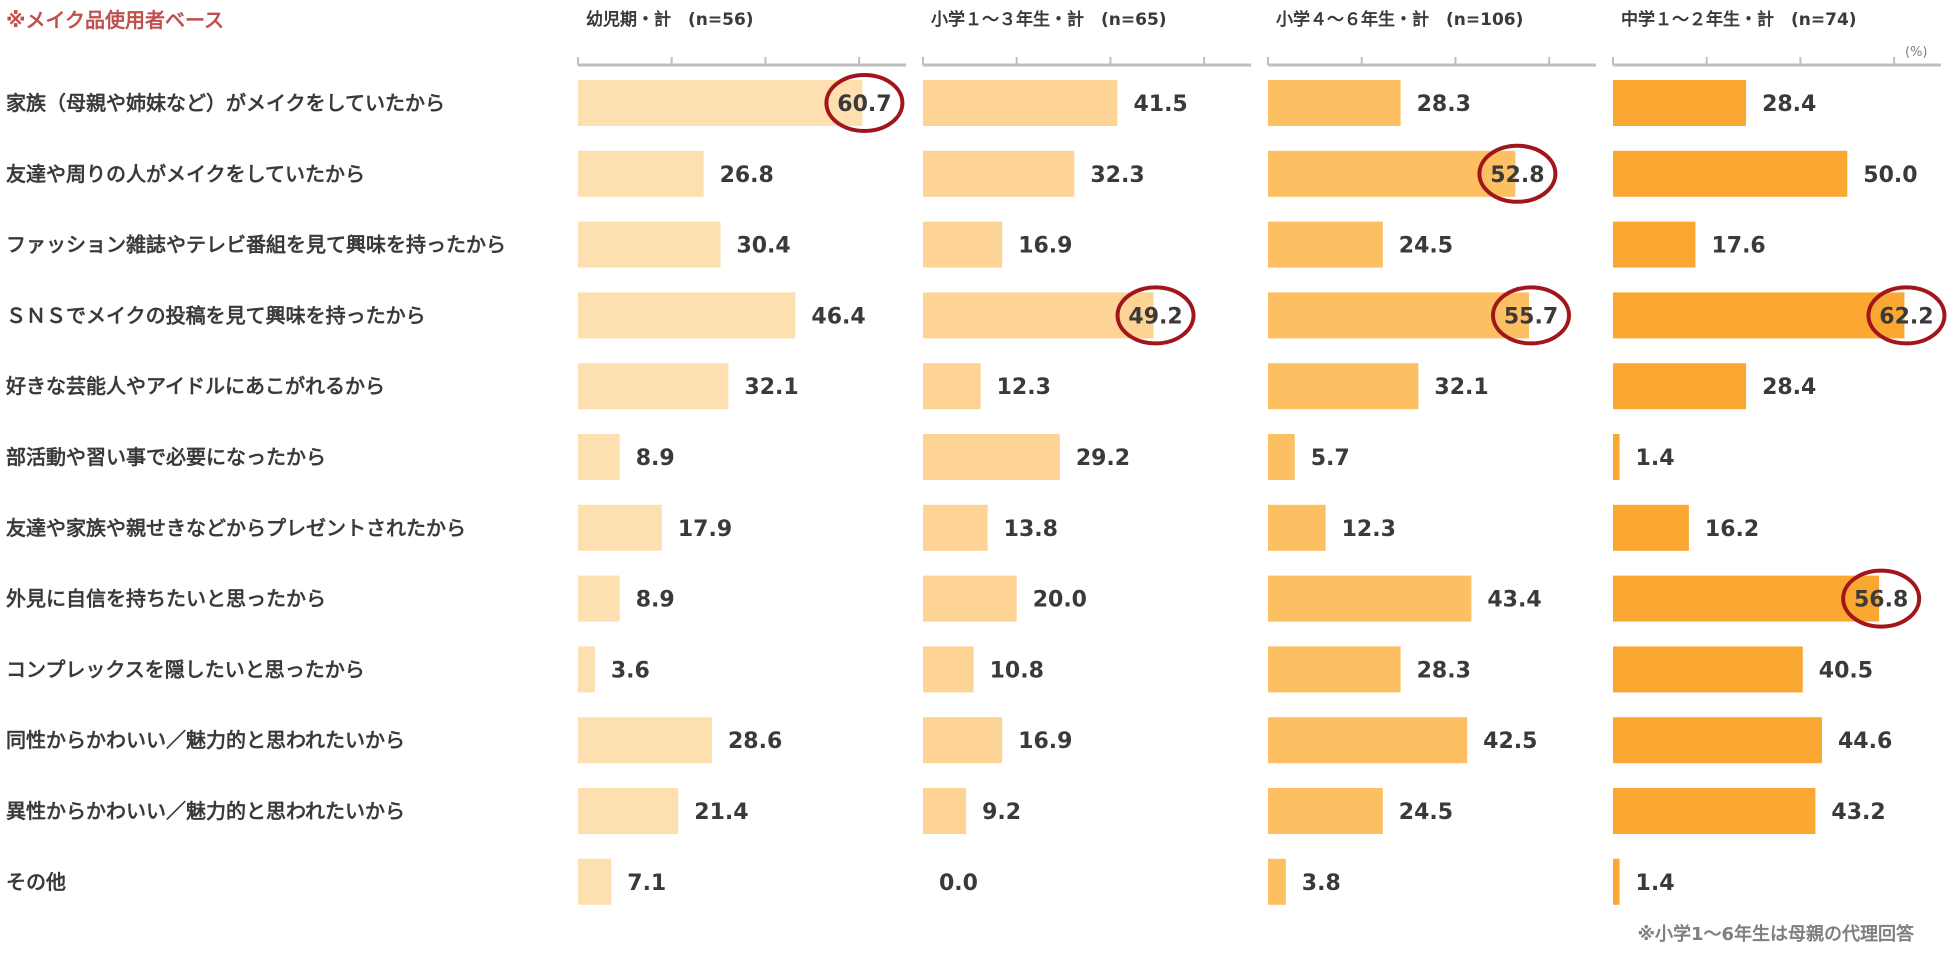 This screenshot has height=962, width=1950. I want to click on category-label: ＳＮＳでメイクの投稿を見て興味を持ったから, so click(216, 315).